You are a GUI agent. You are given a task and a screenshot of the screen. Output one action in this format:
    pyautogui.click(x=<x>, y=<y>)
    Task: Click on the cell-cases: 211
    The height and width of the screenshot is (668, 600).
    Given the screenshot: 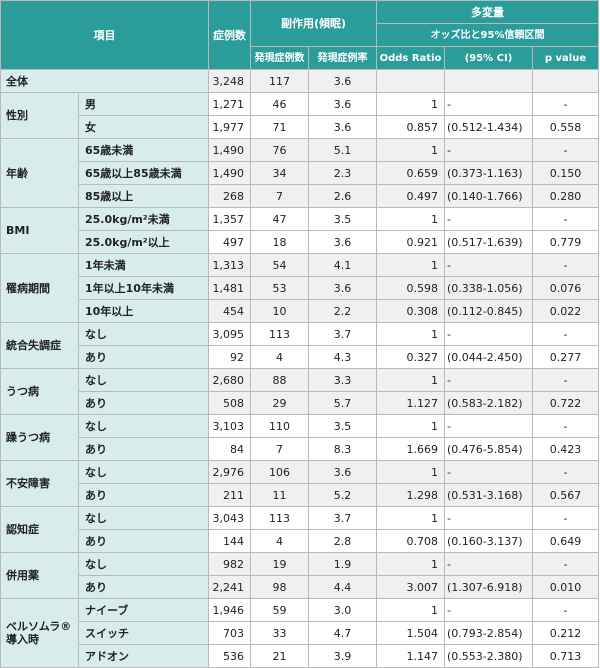 What is the action you would take?
    pyautogui.click(x=229, y=495)
    